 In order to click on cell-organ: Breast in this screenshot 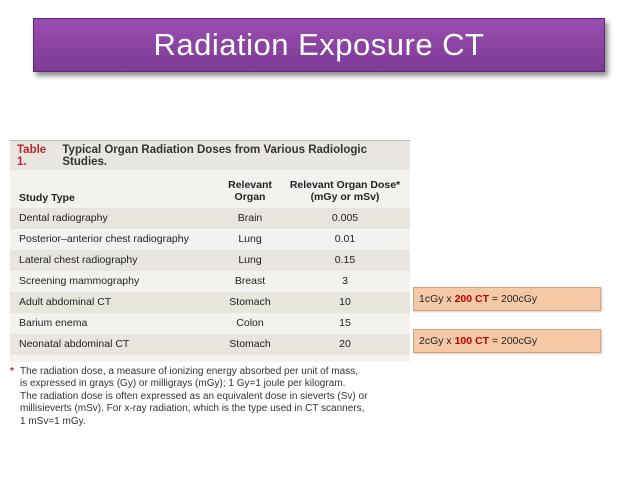, I will do `click(250, 281)`.